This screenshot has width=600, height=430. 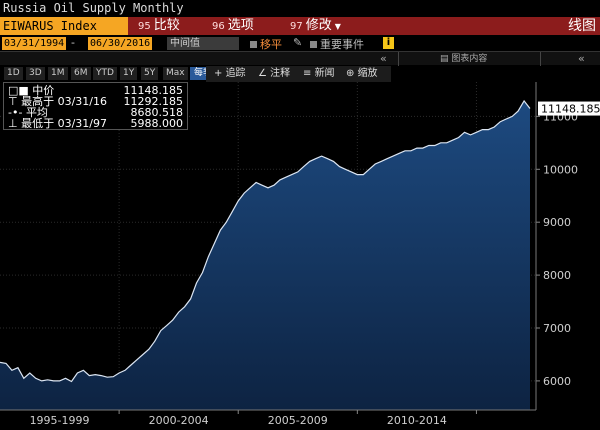 I want to click on compare-num: 95, so click(x=144, y=26).